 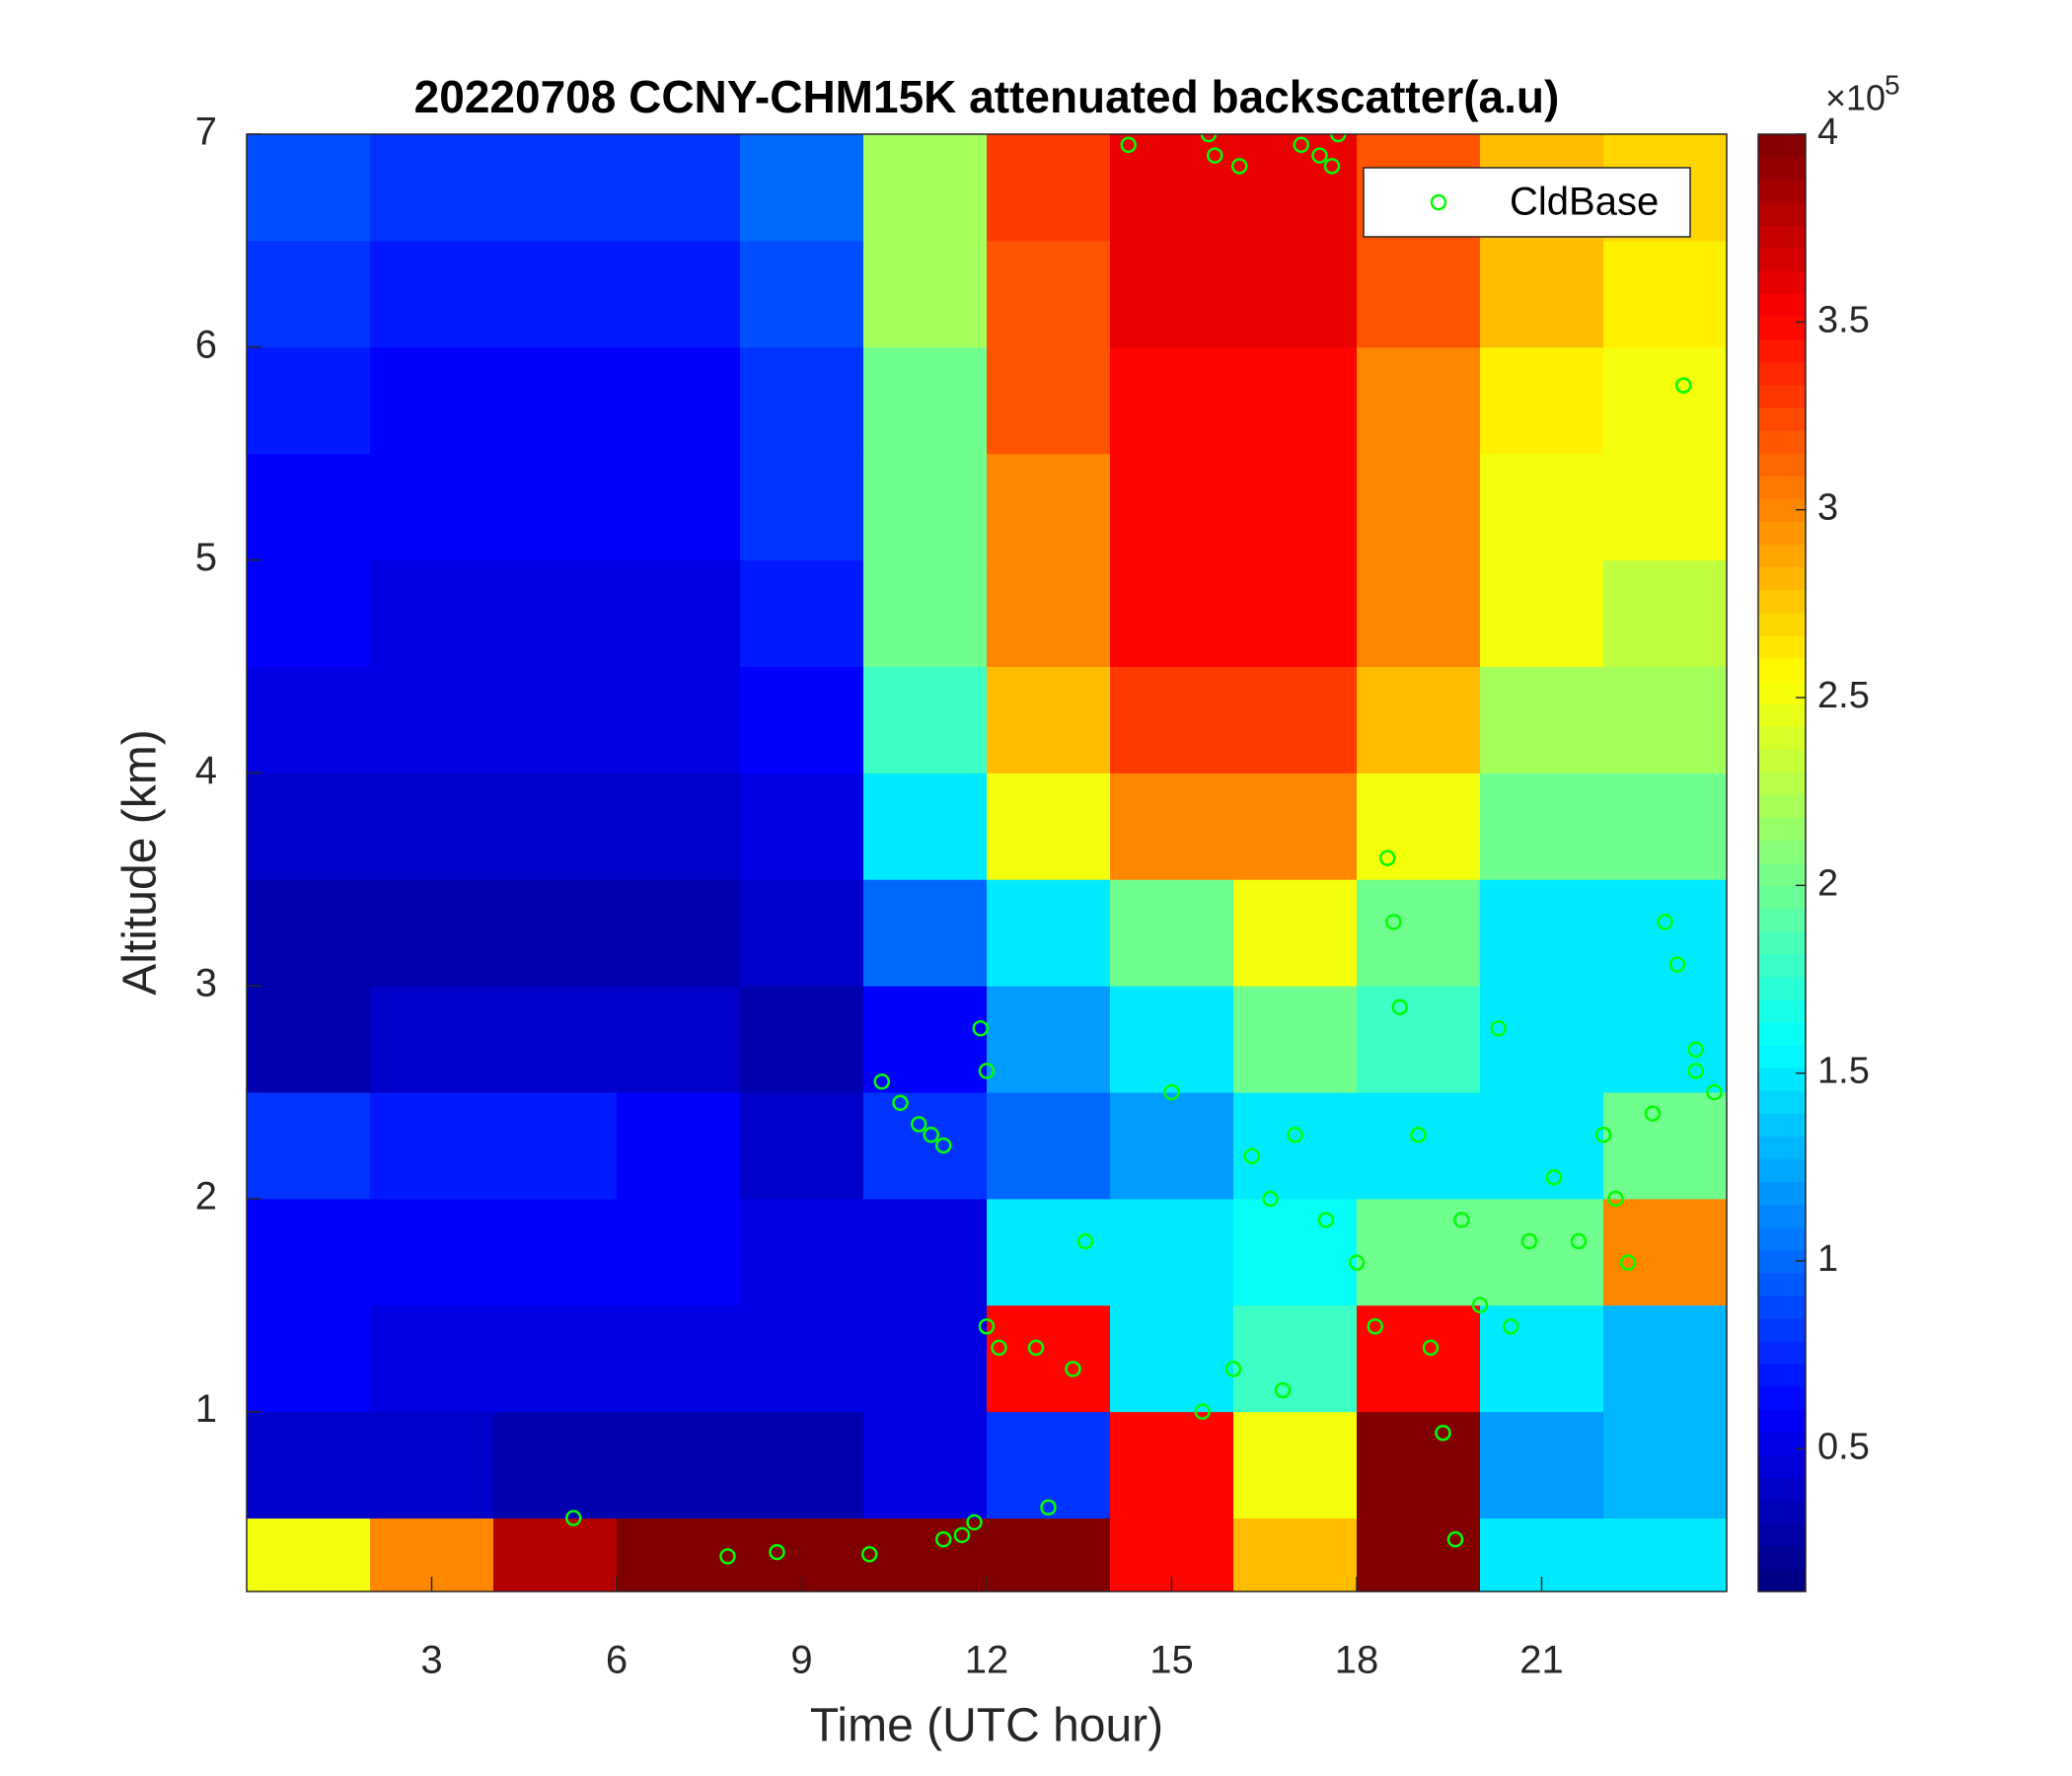 What do you see at coordinates (1172, 1661) in the screenshot?
I see `x-tick-label: 15` at bounding box center [1172, 1661].